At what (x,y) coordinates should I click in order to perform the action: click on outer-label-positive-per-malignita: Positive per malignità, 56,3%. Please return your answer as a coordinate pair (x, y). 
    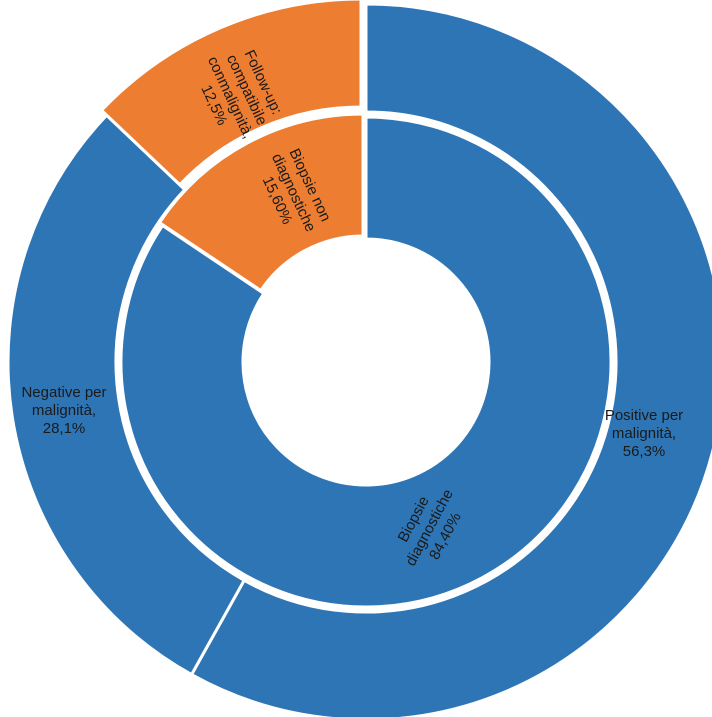
    Looking at the image, I should click on (644, 433).